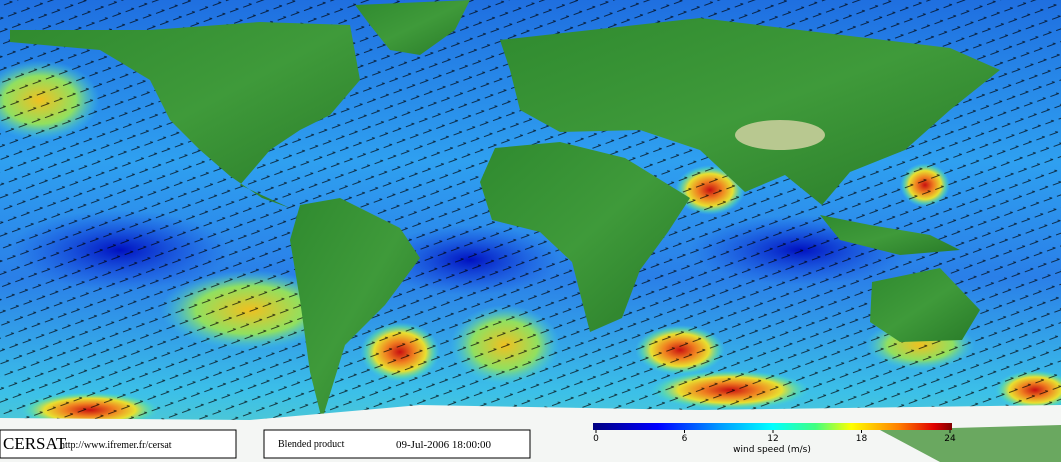 Image resolution: width=1061 pixels, height=462 pixels. I want to click on plateau, so click(780, 135).